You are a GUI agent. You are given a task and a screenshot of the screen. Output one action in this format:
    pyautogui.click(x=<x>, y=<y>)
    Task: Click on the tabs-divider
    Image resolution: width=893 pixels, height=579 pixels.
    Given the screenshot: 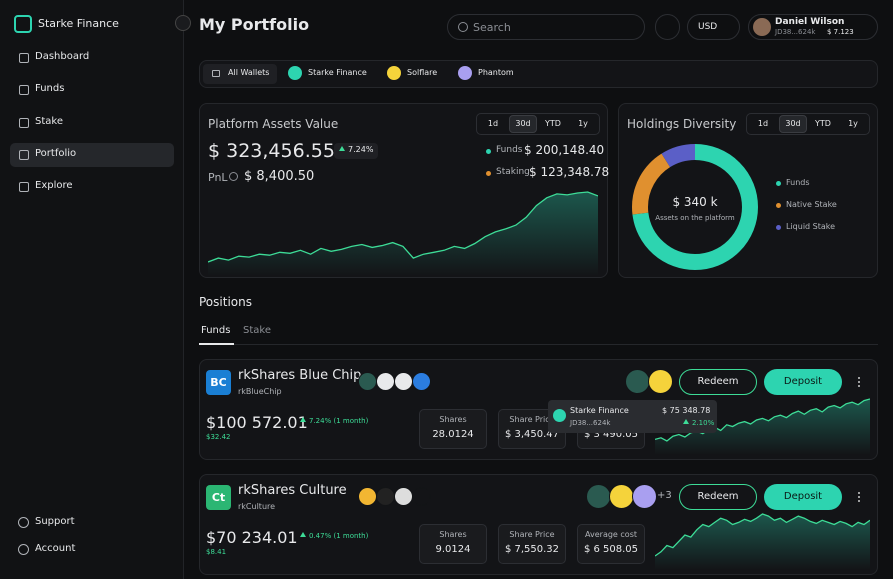 What is the action you would take?
    pyautogui.click(x=538, y=344)
    